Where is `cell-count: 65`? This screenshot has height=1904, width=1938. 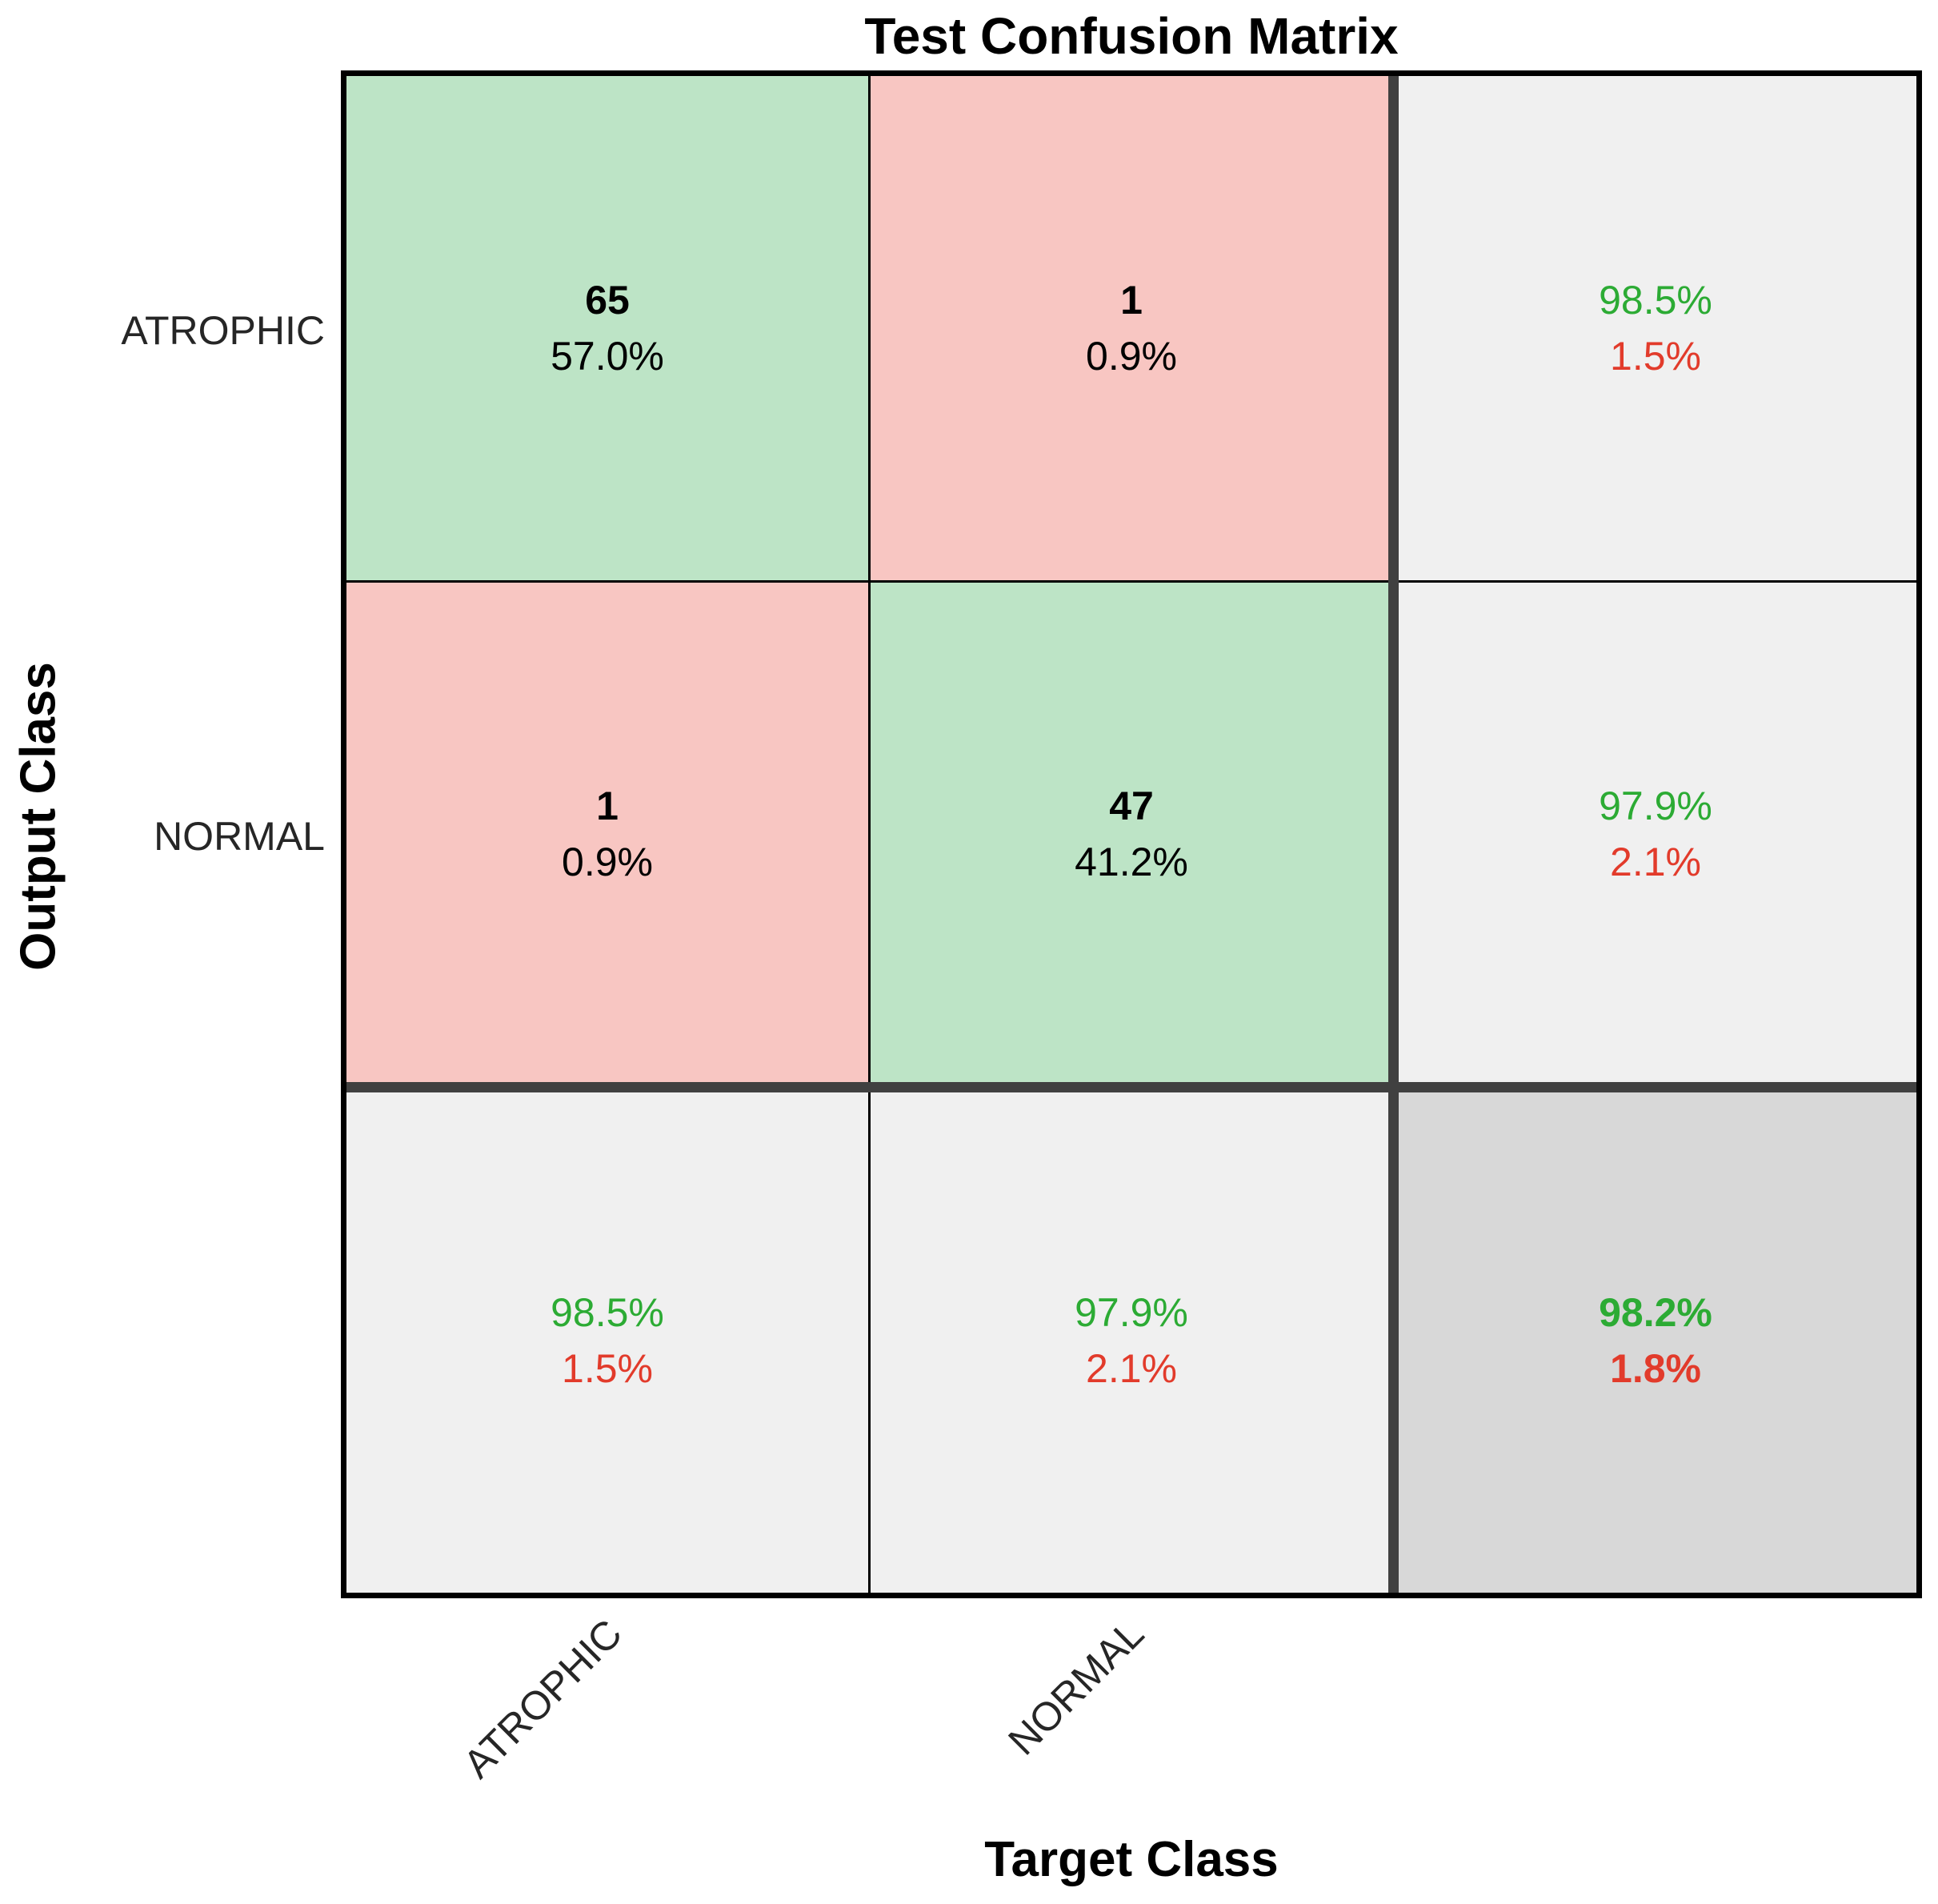
cell-count: 65 is located at coordinates (607, 300).